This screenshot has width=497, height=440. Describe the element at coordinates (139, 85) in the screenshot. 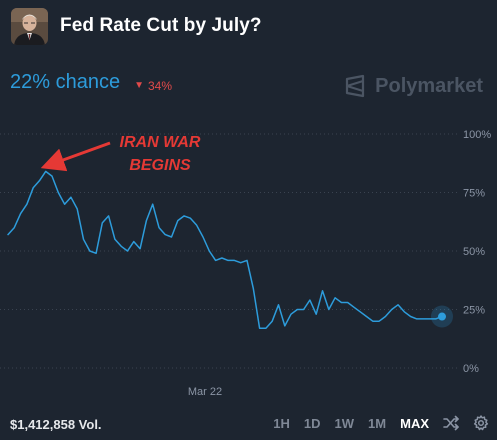

I see `down-triangle-icon: ▼` at that location.